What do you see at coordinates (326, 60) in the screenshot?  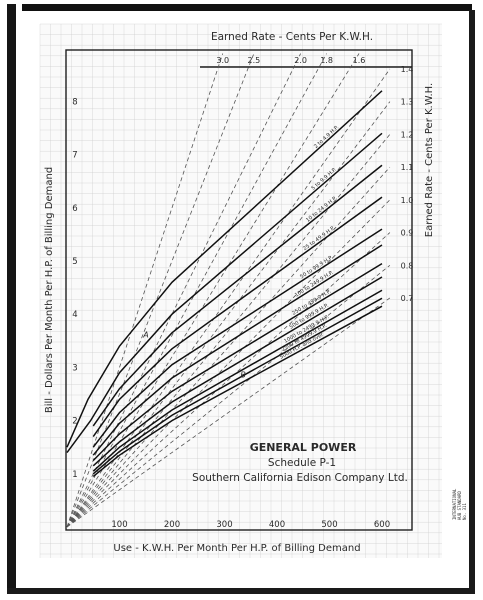 I see `rate-line-label: 1.8` at bounding box center [326, 60].